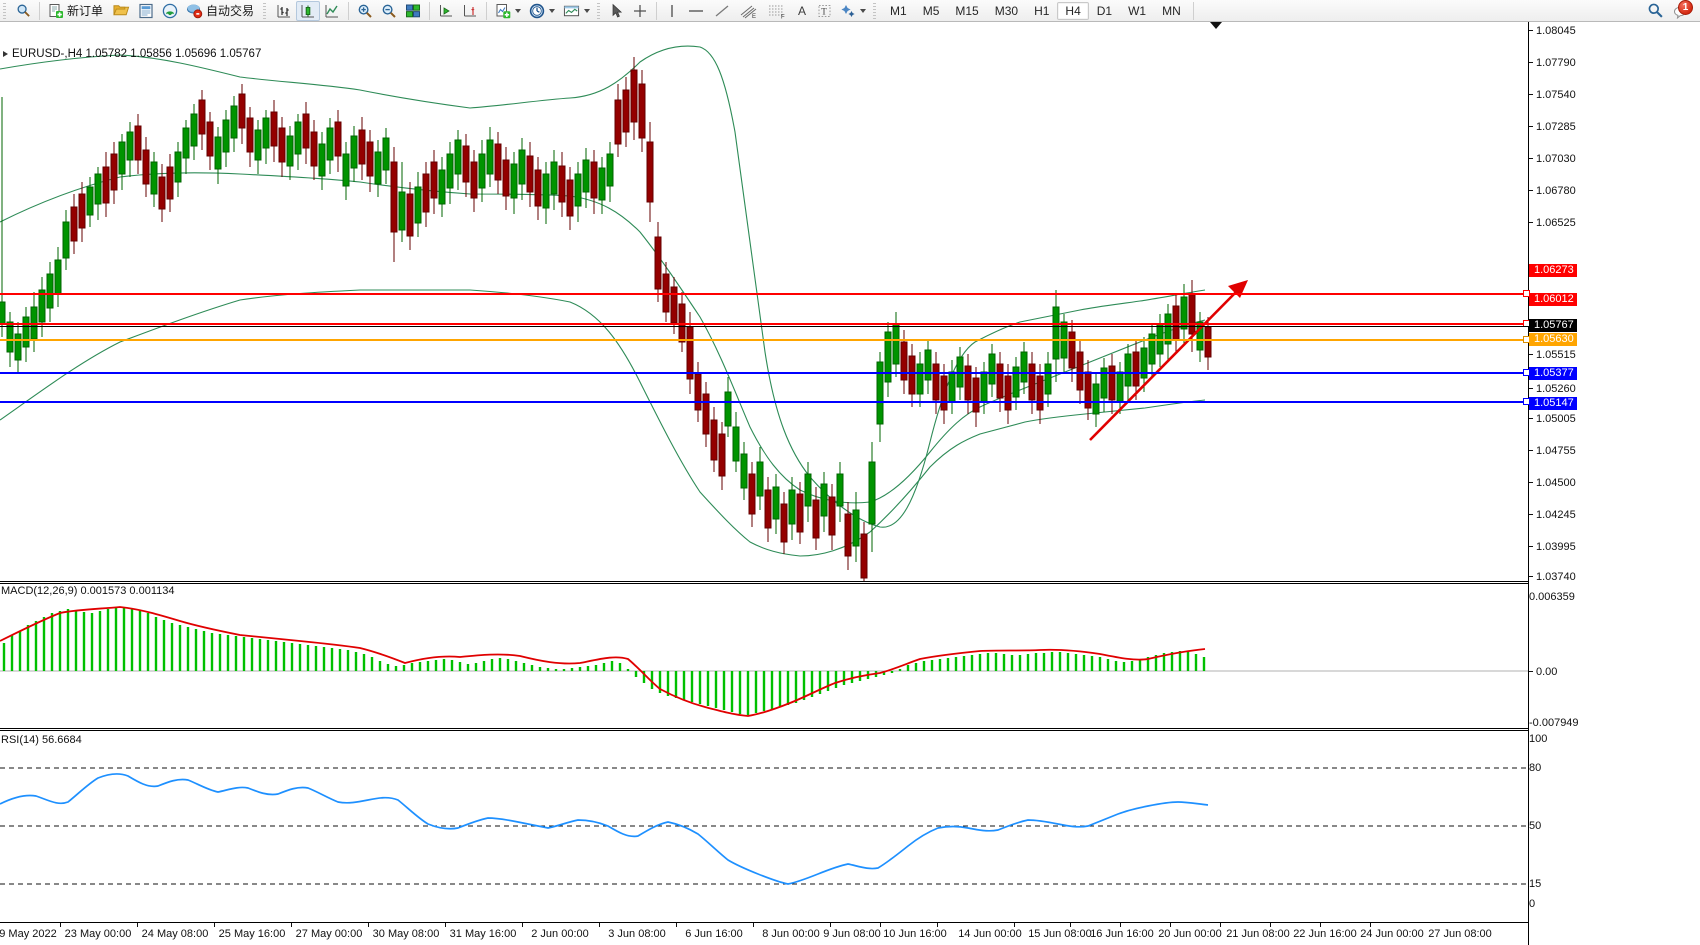 This screenshot has width=1700, height=945. What do you see at coordinates (1556, 63) in the screenshot?
I see `price-tick-label: 1.07790` at bounding box center [1556, 63].